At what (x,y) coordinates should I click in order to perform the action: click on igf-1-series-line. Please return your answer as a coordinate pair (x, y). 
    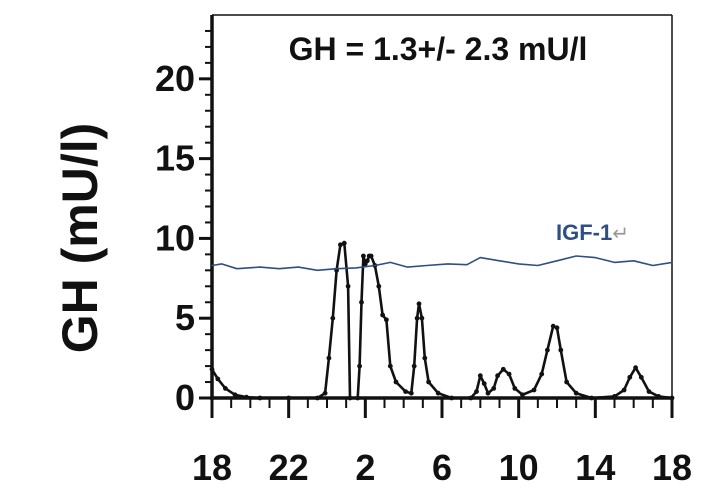
    Looking at the image, I should click on (442, 263).